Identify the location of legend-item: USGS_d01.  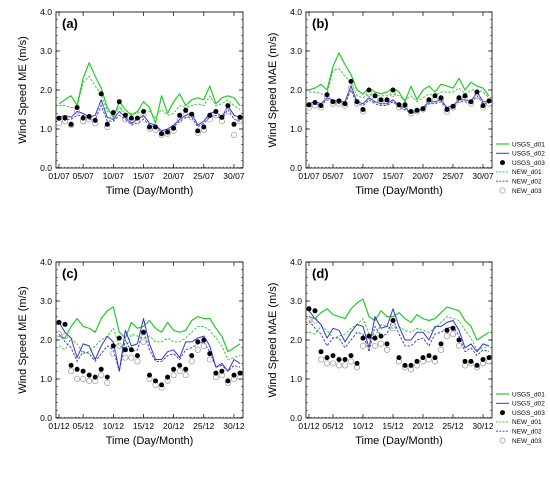
(520, 394).